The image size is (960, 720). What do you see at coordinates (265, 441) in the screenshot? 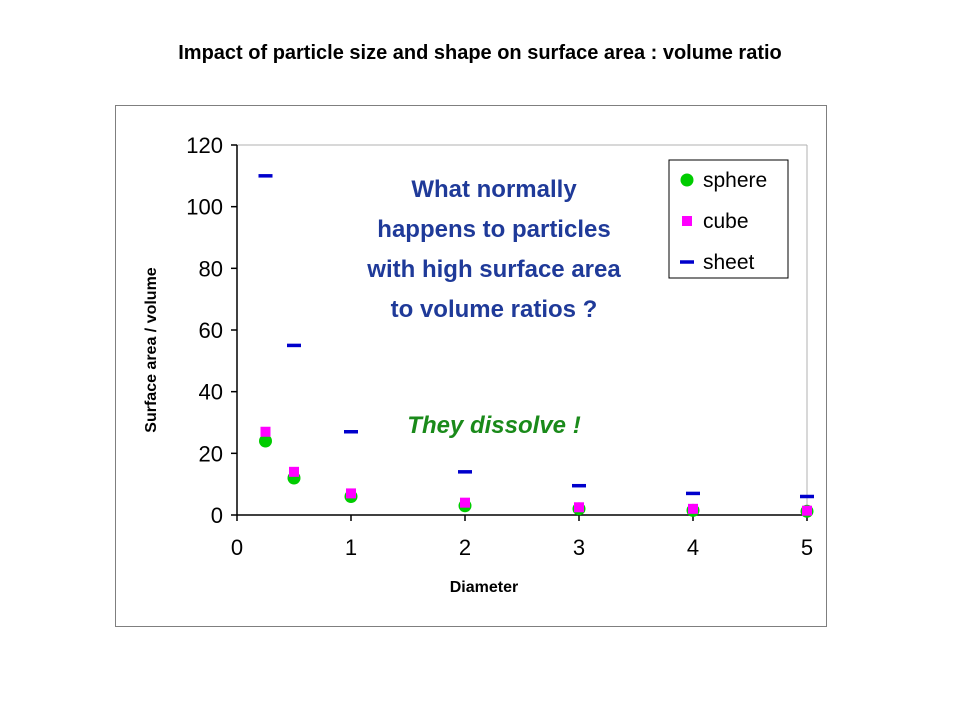
I see `sphere-point` at bounding box center [265, 441].